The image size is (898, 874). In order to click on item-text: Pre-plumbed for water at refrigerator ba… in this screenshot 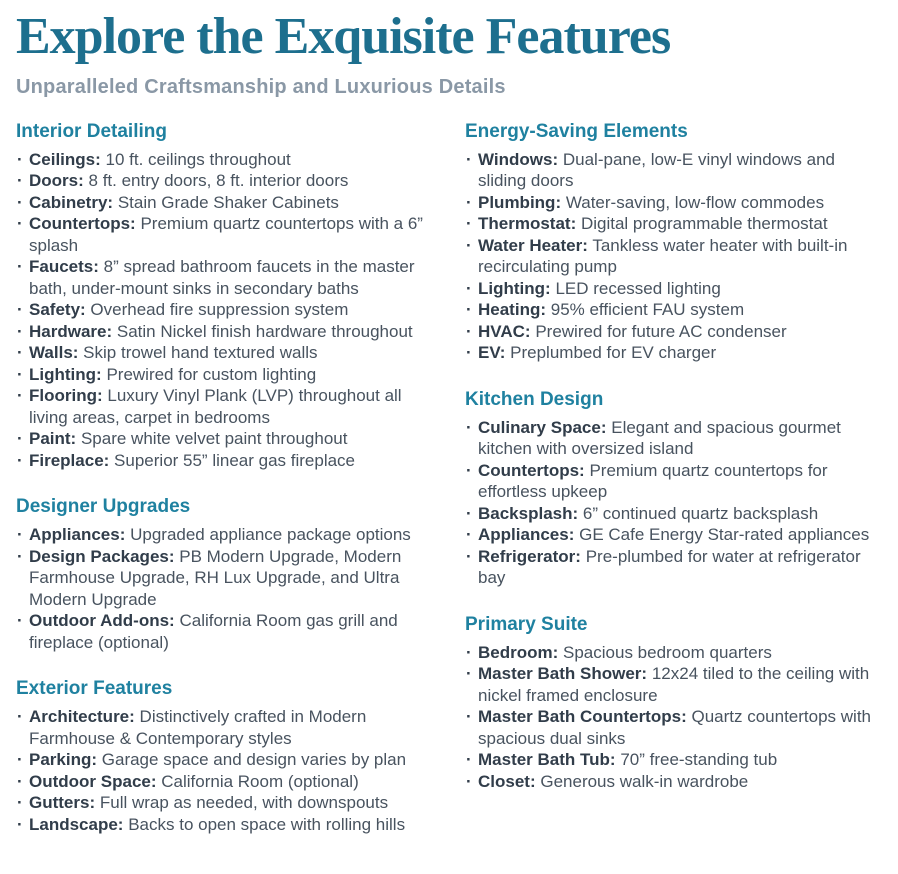, I will do `click(669, 567)`.